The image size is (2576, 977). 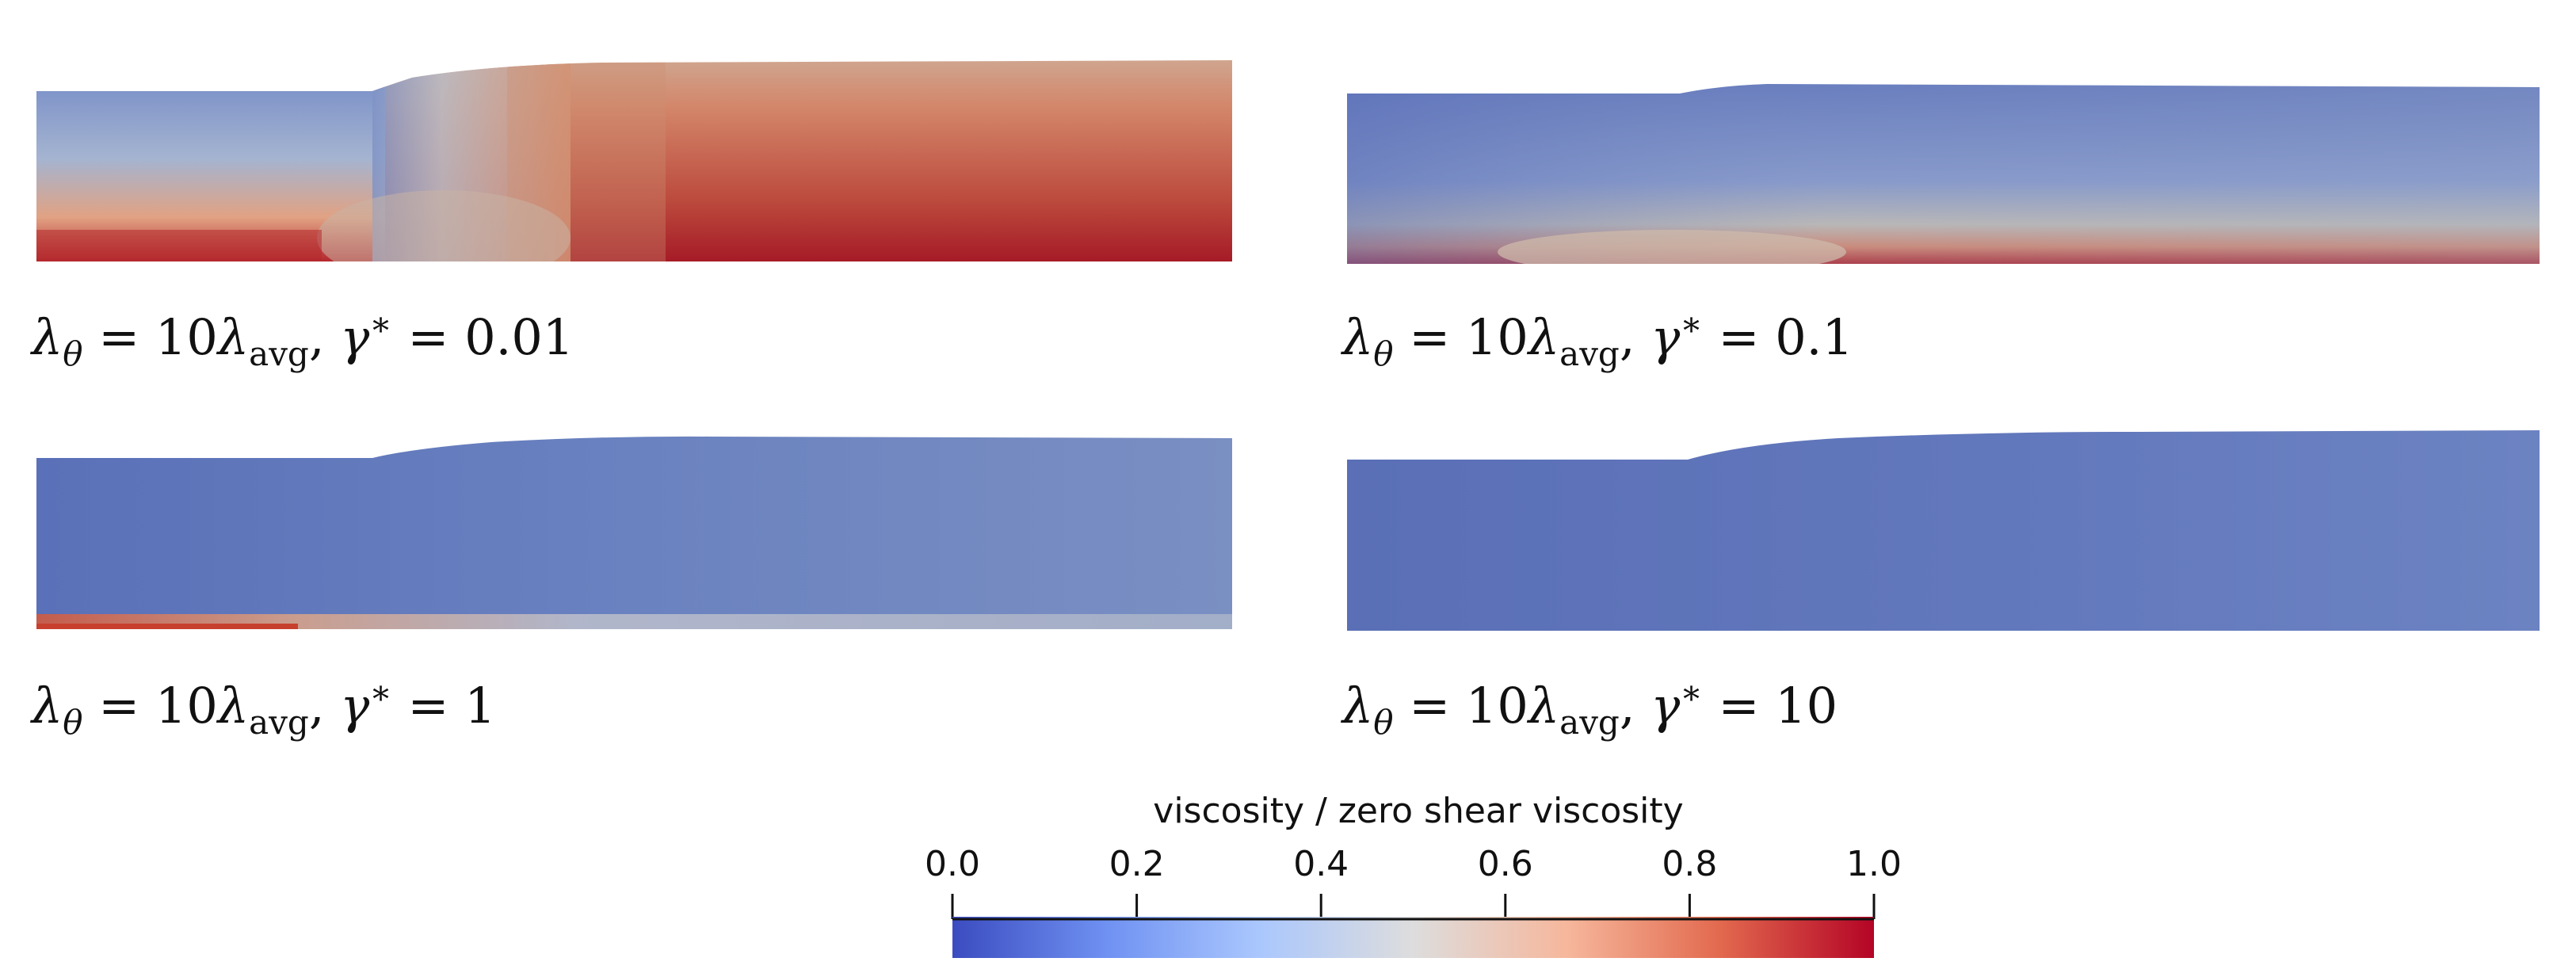 I want to click on colorbar-tick-label: 0.6, so click(x=1505, y=864).